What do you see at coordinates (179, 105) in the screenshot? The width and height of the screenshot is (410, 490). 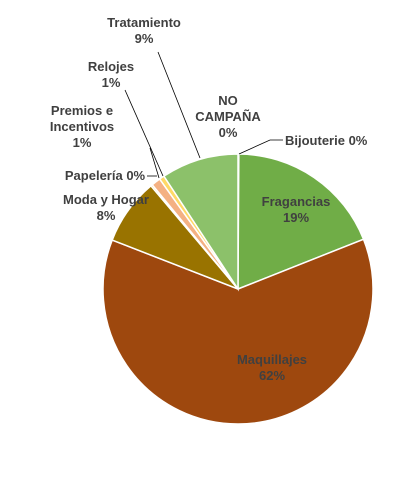 I see `leader-line-tratamiento` at bounding box center [179, 105].